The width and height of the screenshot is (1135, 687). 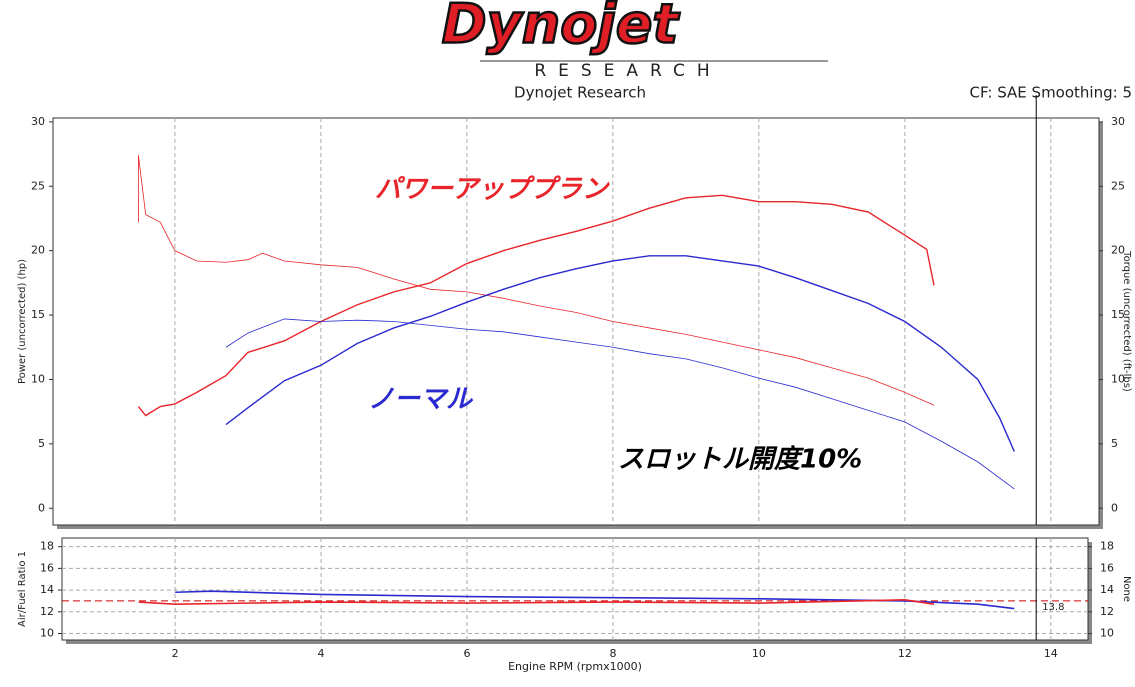 What do you see at coordinates (38, 121) in the screenshot?
I see `y-tick-label: 30` at bounding box center [38, 121].